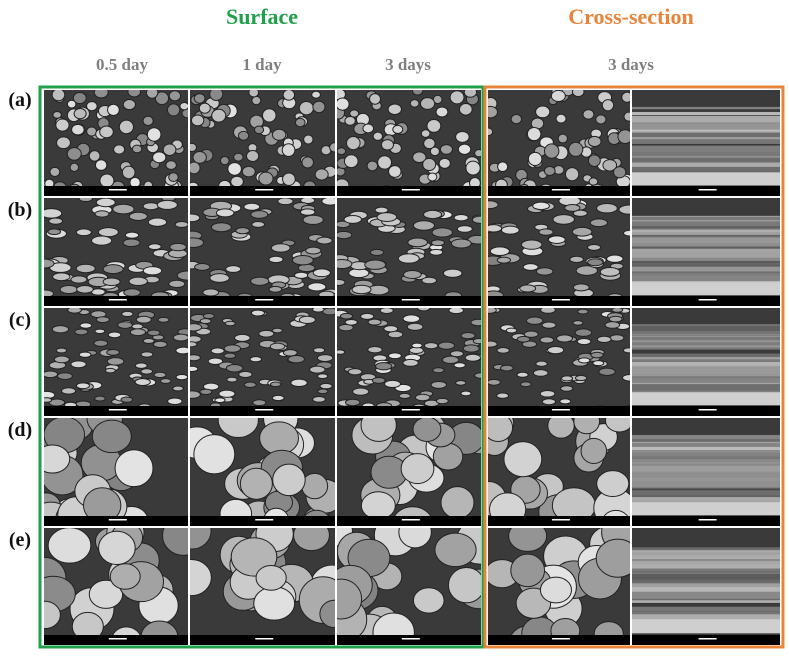  What do you see at coordinates (706, 289) in the screenshot?
I see `substrate` at bounding box center [706, 289].